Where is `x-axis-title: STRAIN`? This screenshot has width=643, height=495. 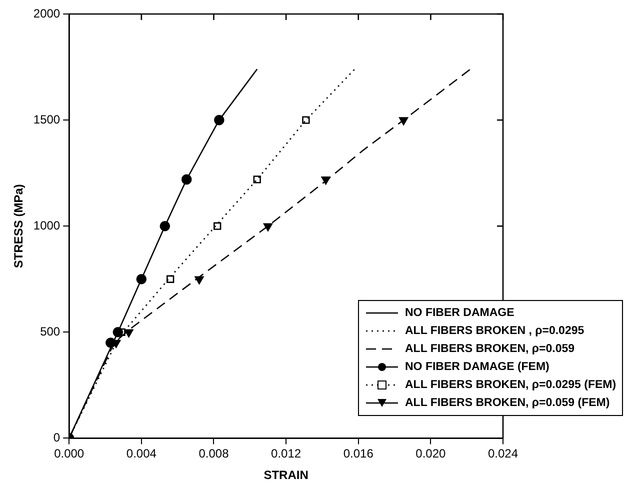 x-axis-title: STRAIN is located at coordinates (286, 475).